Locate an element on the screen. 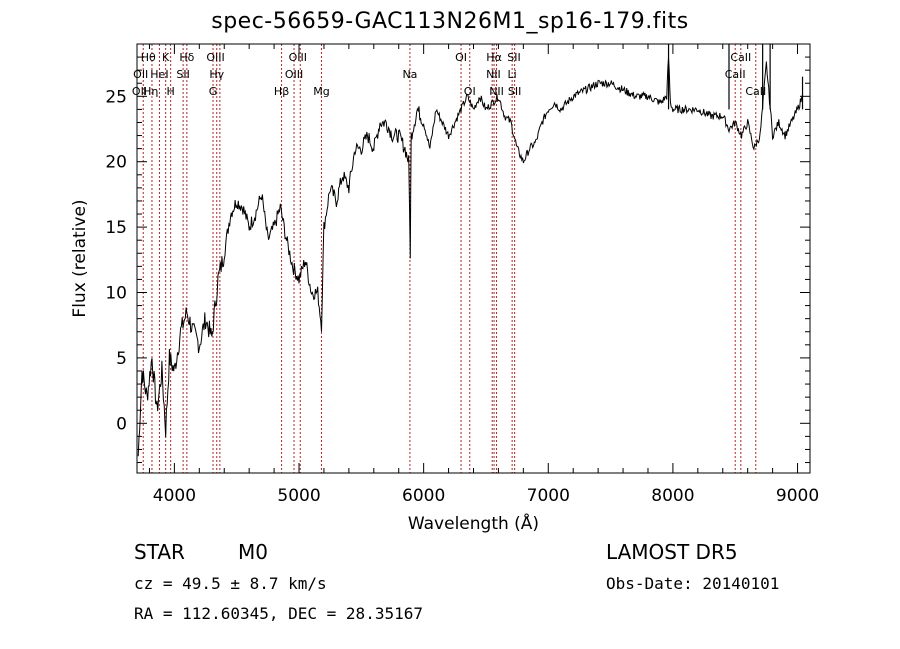 The height and width of the screenshot is (649, 900). spectral-line-label: Mg is located at coordinates (321, 91).